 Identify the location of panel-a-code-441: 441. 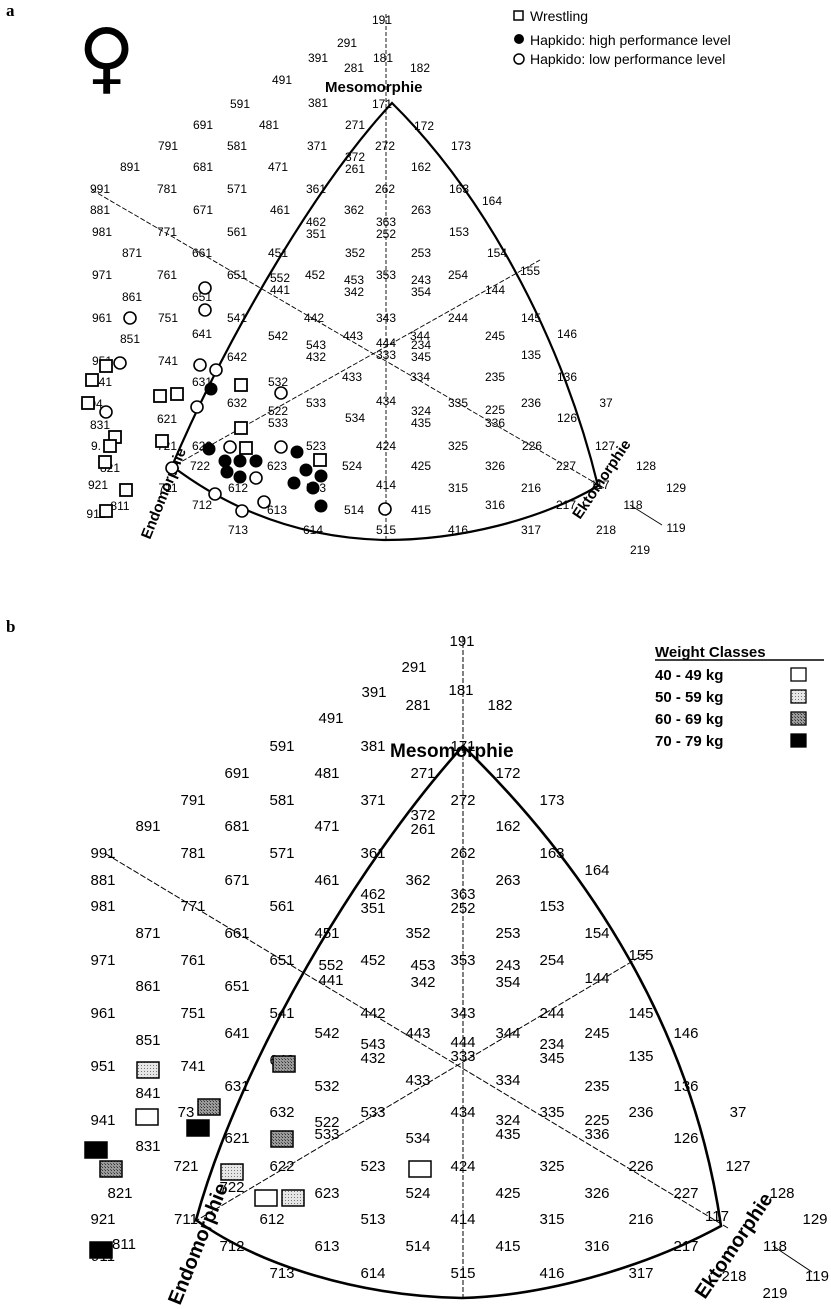
(280, 290).